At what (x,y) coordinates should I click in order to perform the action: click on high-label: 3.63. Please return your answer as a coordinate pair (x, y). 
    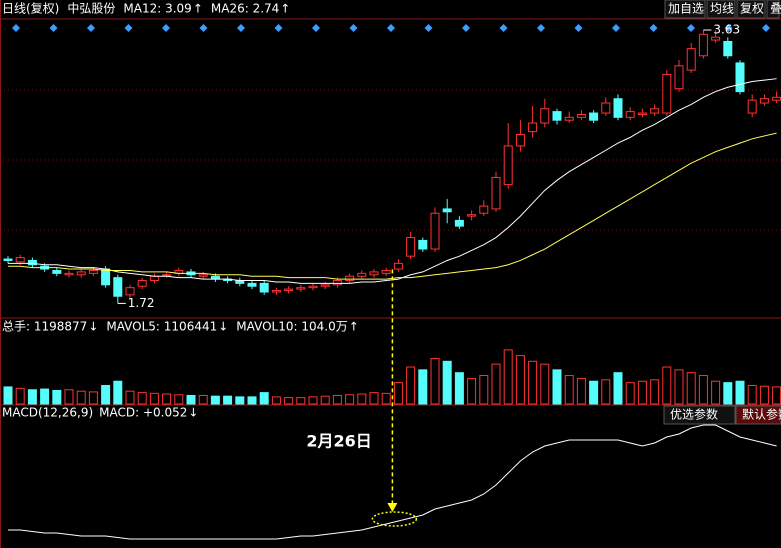
    Looking at the image, I should click on (726, 30).